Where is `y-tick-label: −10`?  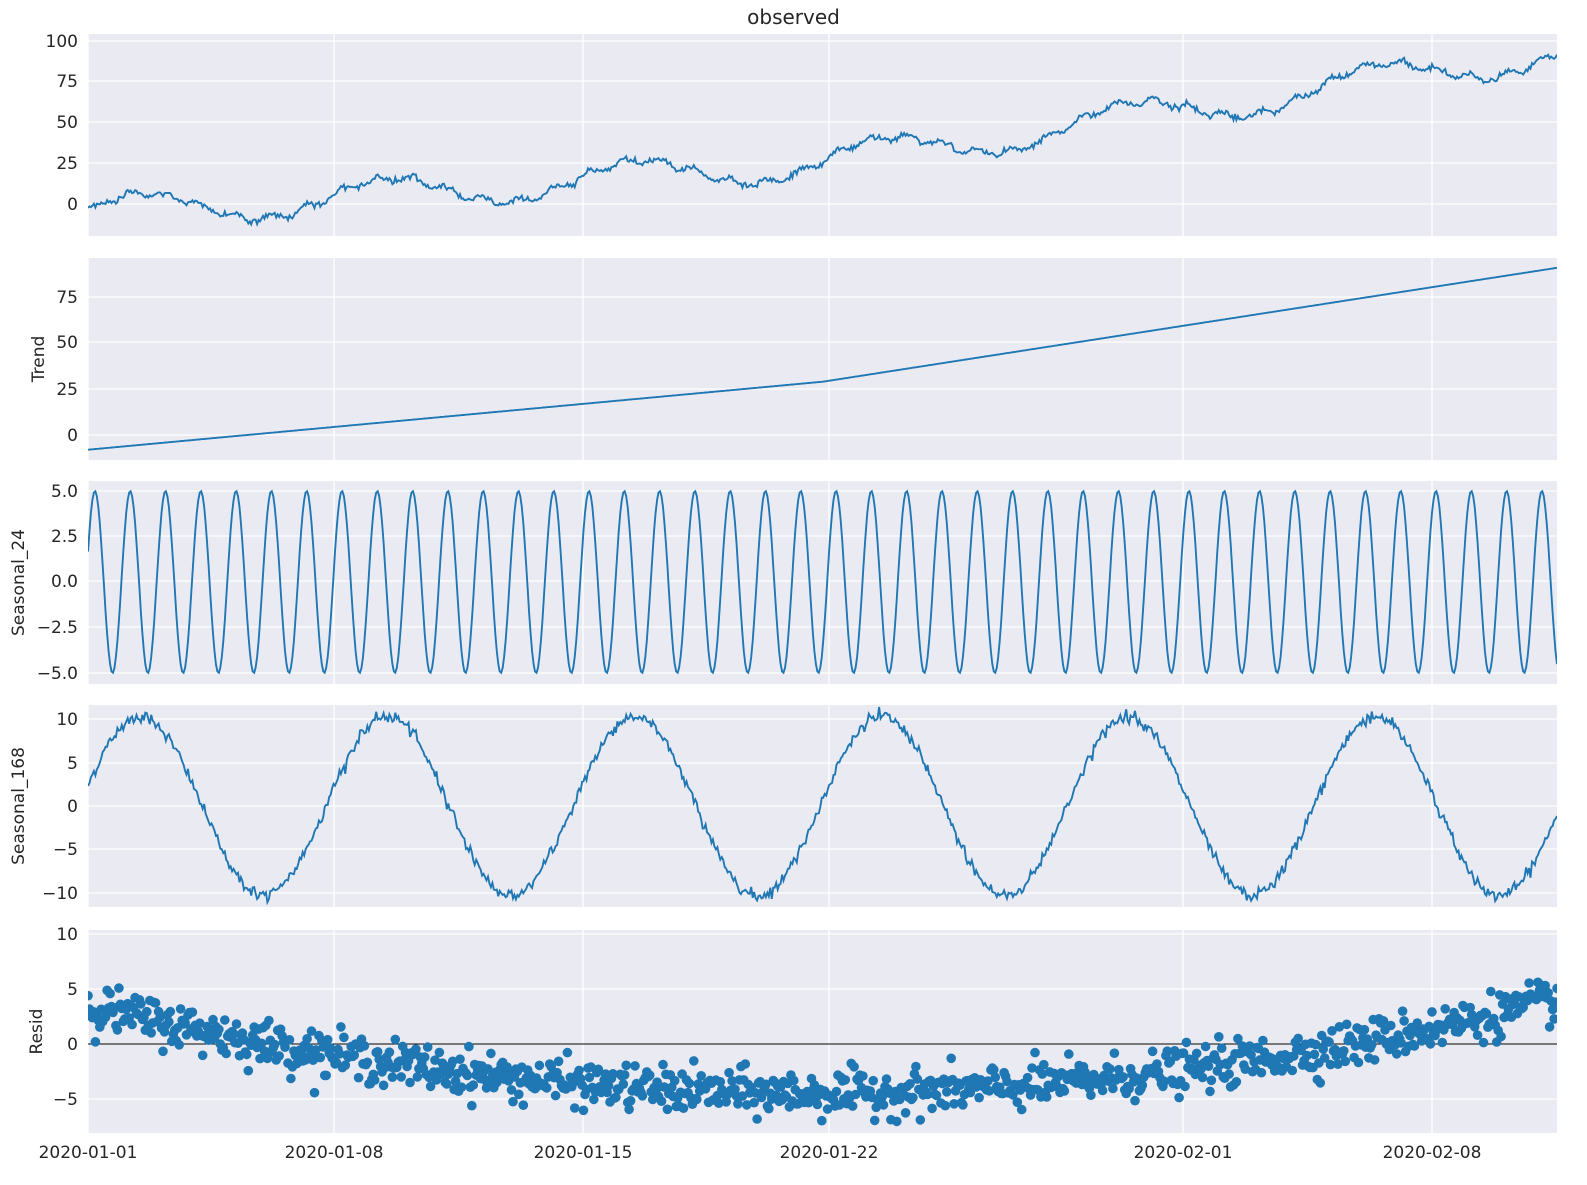 y-tick-label: −10 is located at coordinates (60, 894).